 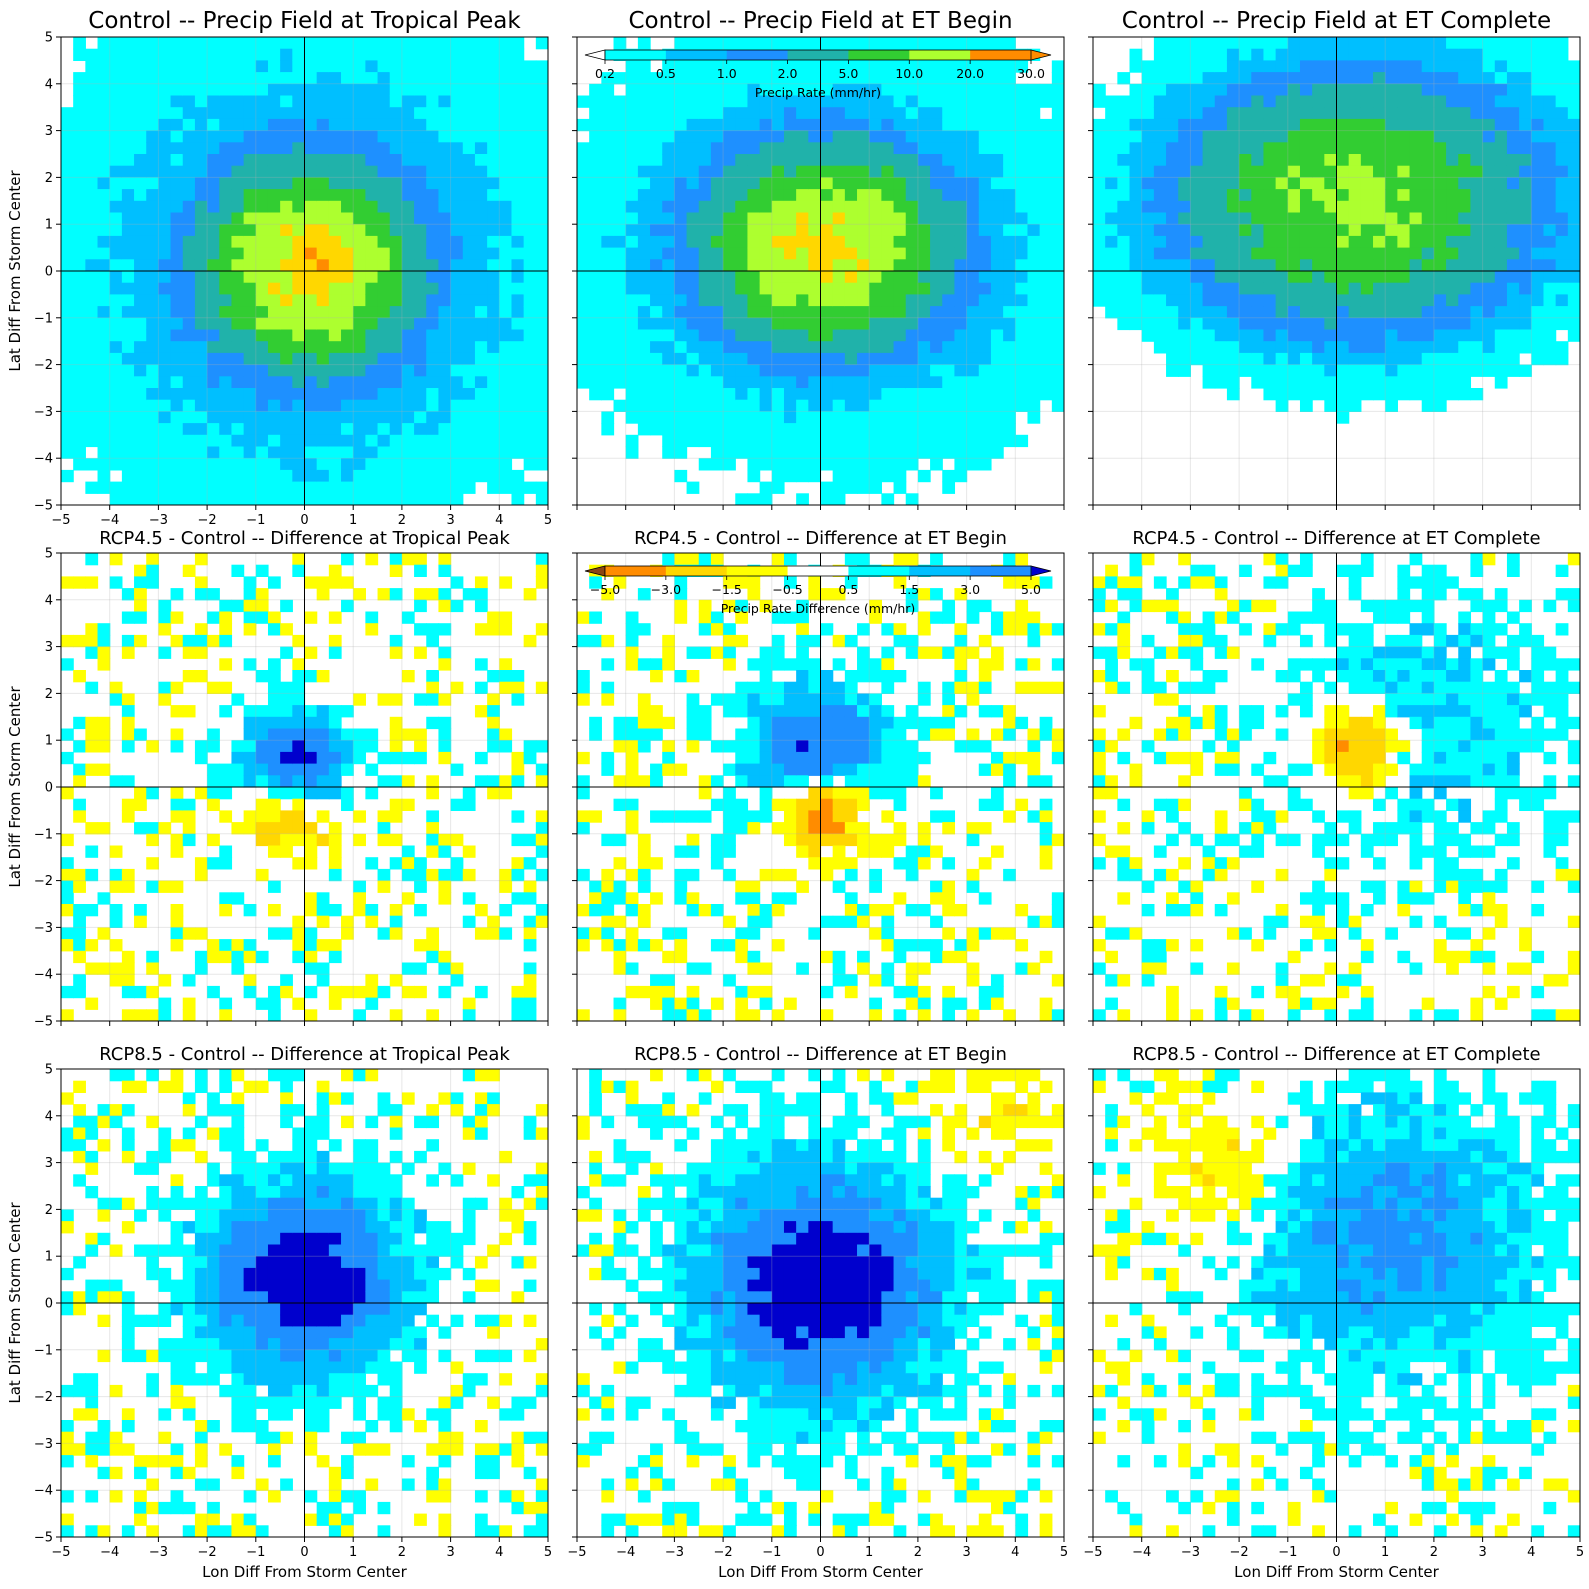 I want to click on panel-title: Control -- Precip Field at Tropical Peak, so click(x=304, y=21).